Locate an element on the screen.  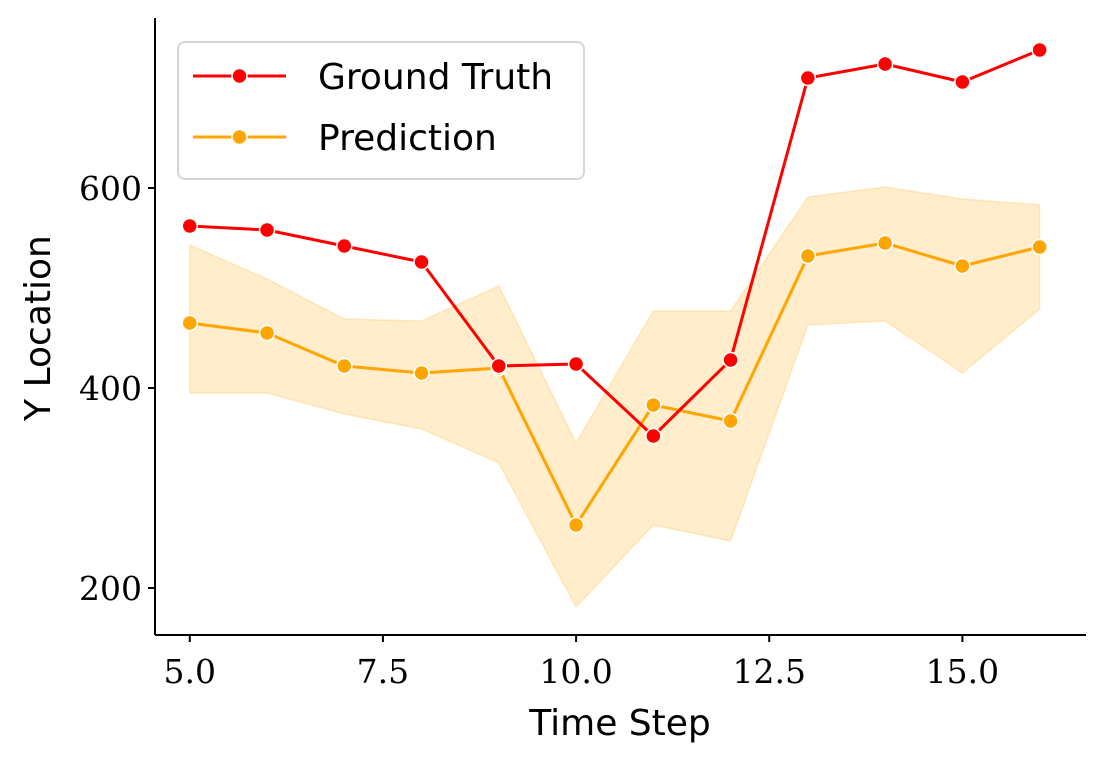
legend-label-ground-truth: Ground Truth is located at coordinates (435, 77).